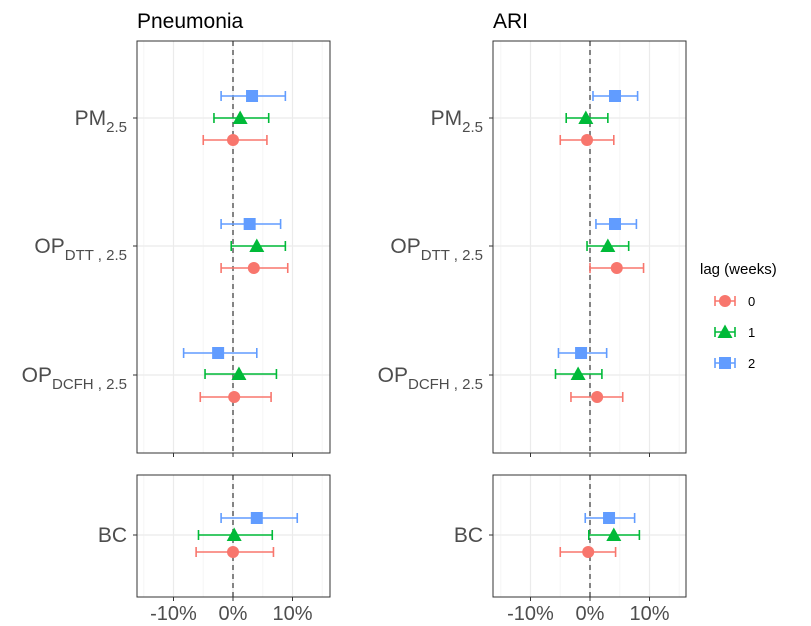 The height and width of the screenshot is (626, 811). I want to click on legend: lag (weeks) 0 1 2, so click(738, 316).